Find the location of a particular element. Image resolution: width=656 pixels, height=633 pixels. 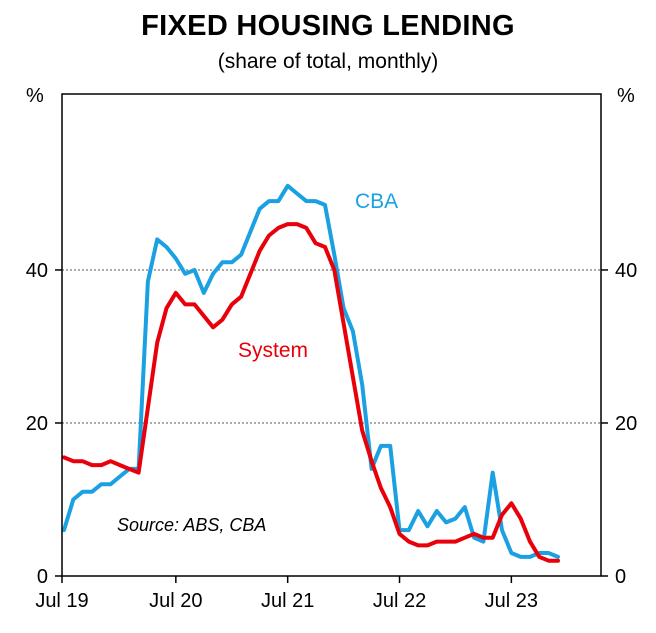

chart-title: FIXED HOUSING LENDING is located at coordinates (328, 26).